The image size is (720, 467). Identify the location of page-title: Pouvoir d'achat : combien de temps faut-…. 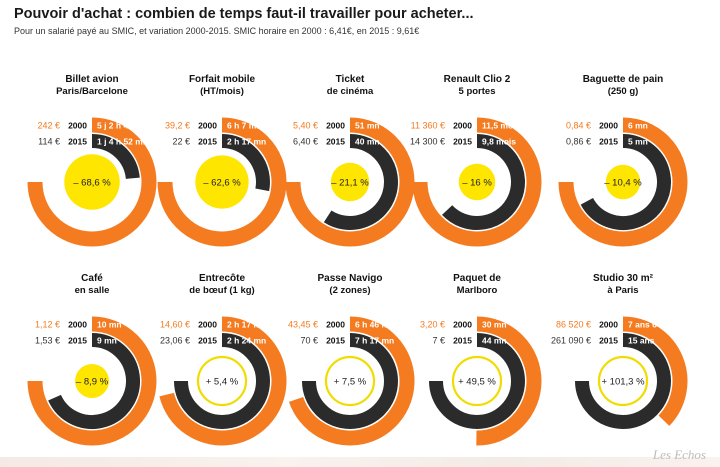
(244, 14).